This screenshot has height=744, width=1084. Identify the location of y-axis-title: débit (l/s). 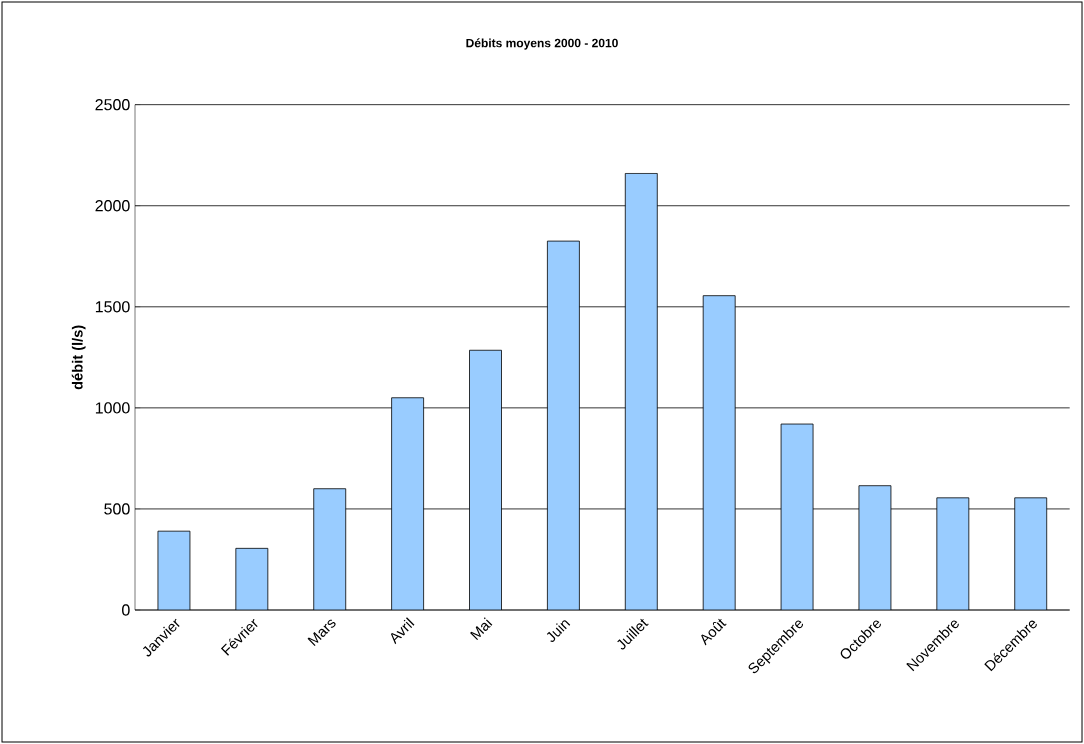
(78, 357).